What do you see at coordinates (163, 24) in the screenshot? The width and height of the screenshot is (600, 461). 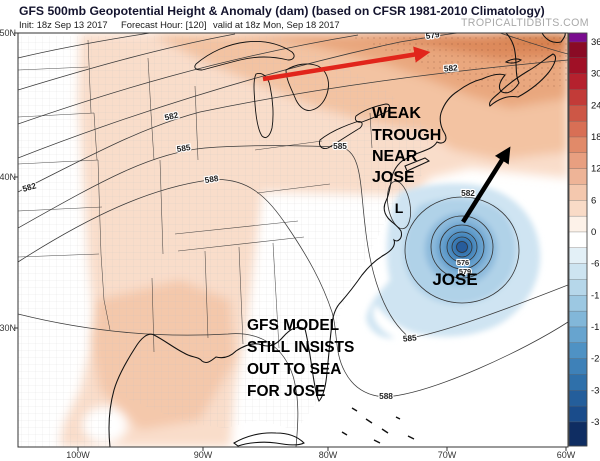 I see `forecast-hour-label: Forecast Hour: [120]` at bounding box center [163, 24].